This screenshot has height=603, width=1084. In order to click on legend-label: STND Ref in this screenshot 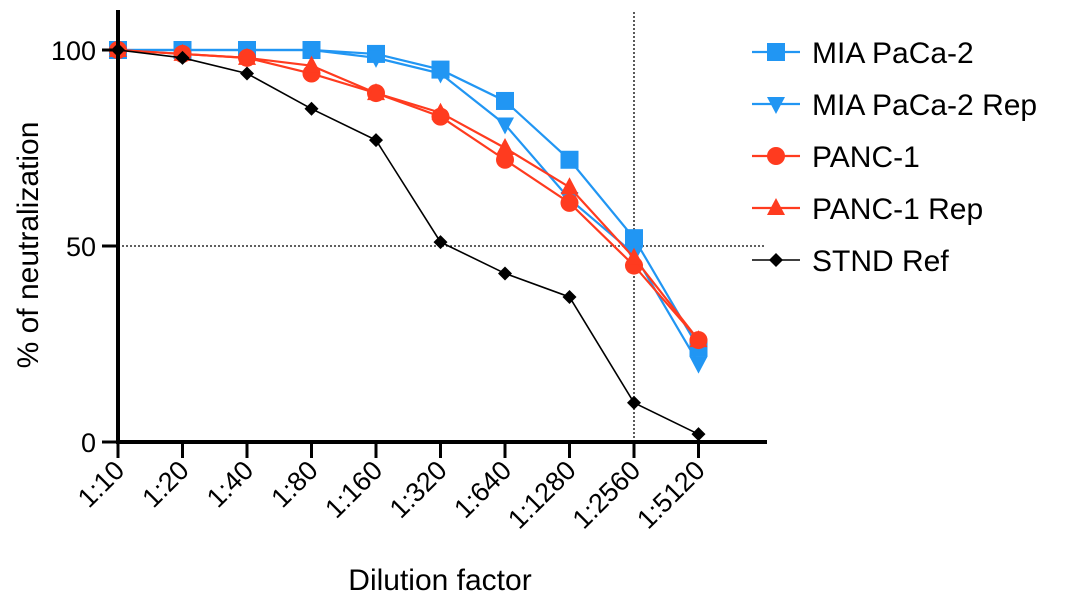, I will do `click(880, 261)`.